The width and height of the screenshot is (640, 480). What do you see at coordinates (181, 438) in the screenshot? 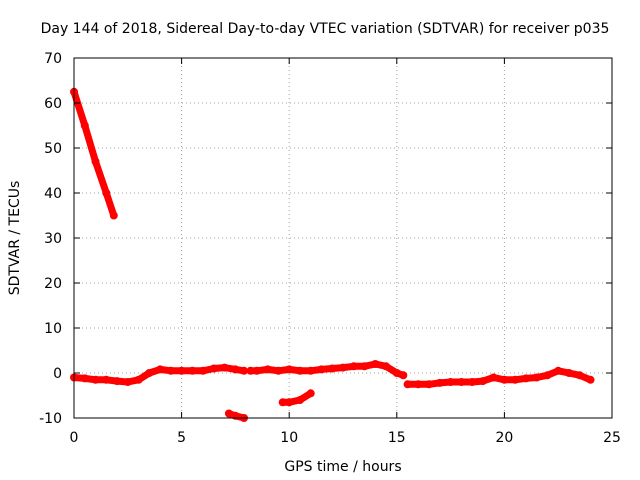
I see `x-tick-label: 5` at bounding box center [181, 438].